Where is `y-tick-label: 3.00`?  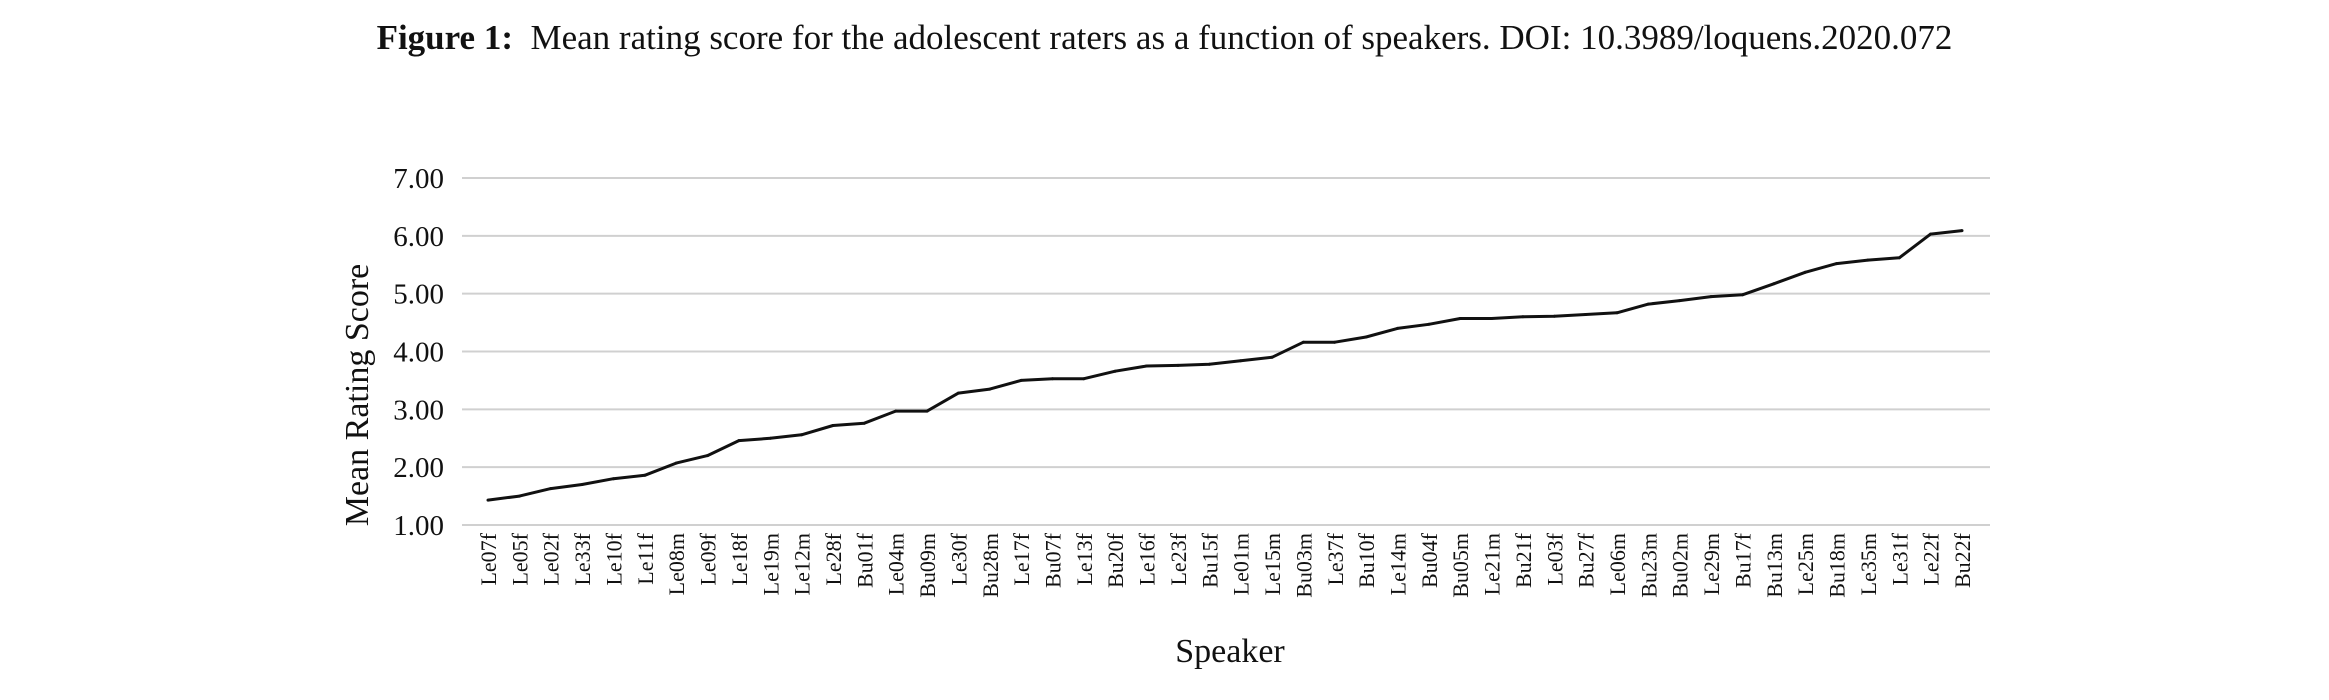
y-tick-label: 3.00 is located at coordinates (418, 410).